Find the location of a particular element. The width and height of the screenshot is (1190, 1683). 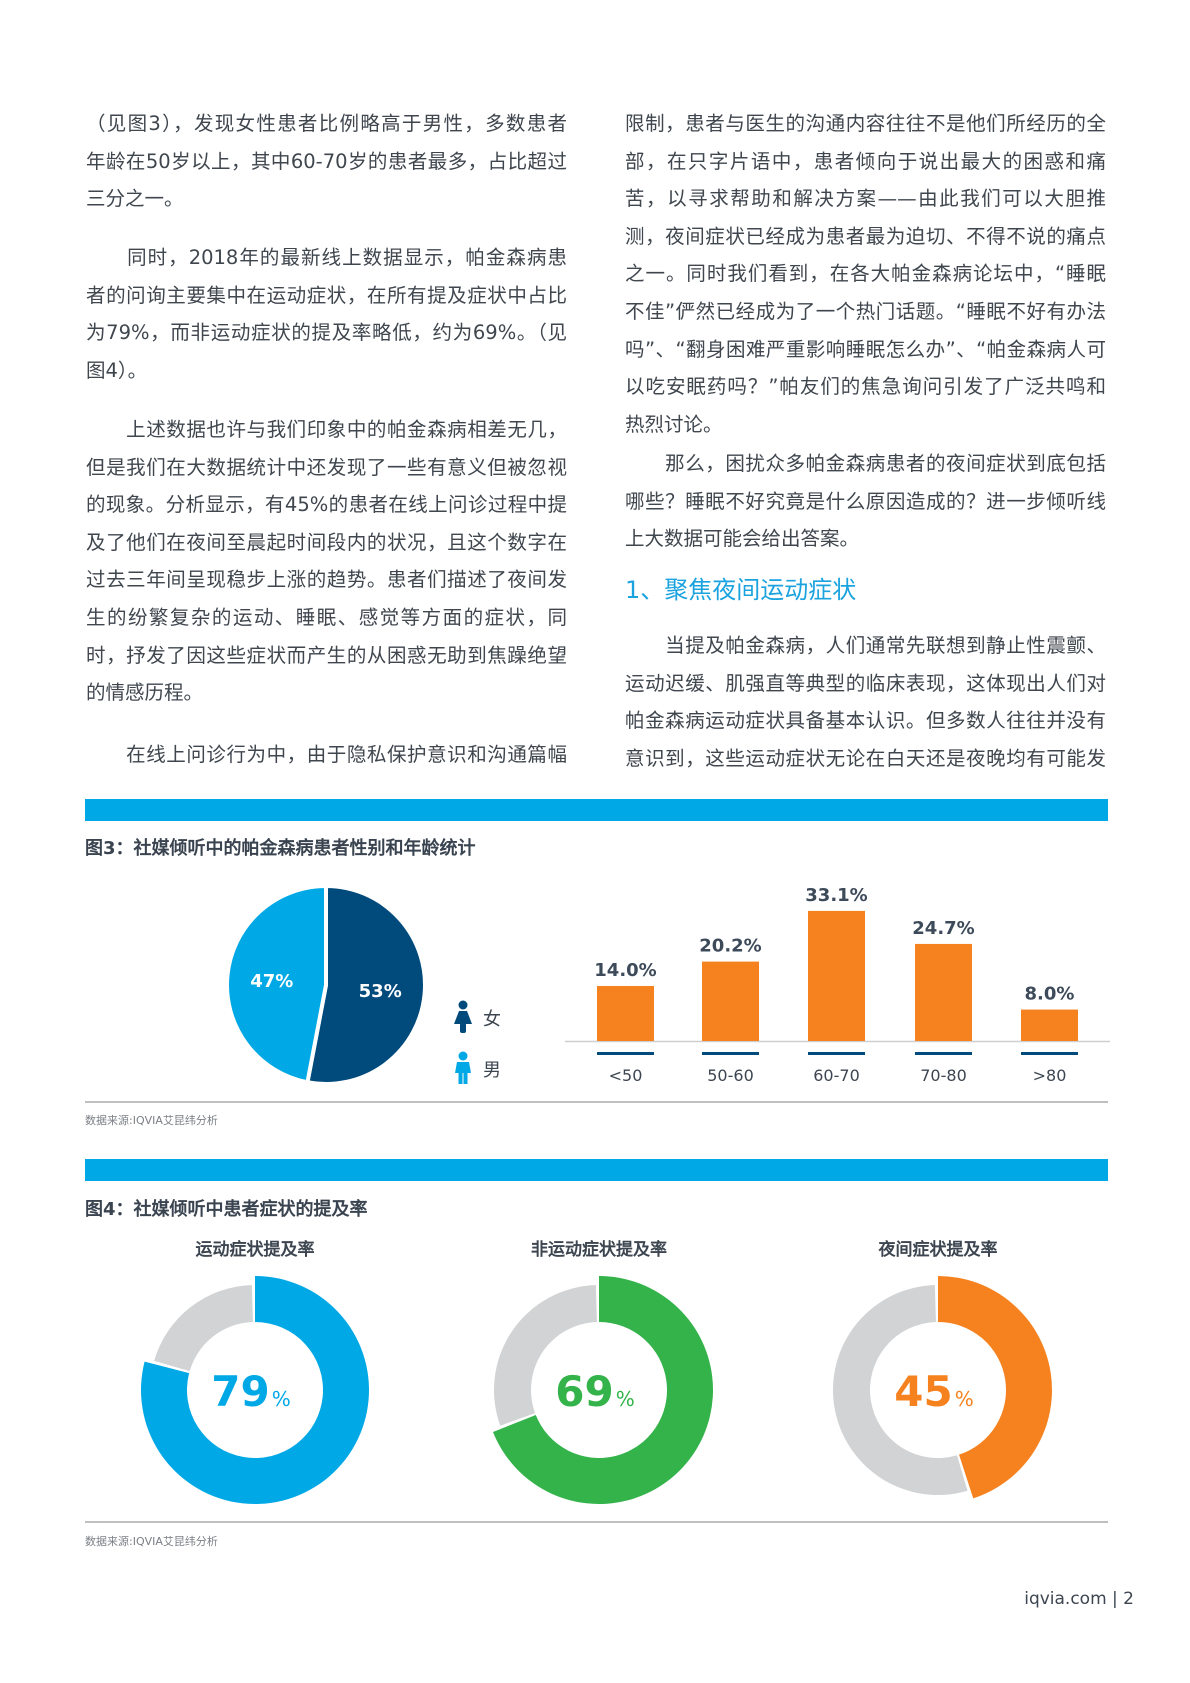

page-footer: iqvia.com | 2 is located at coordinates (1079, 1599).